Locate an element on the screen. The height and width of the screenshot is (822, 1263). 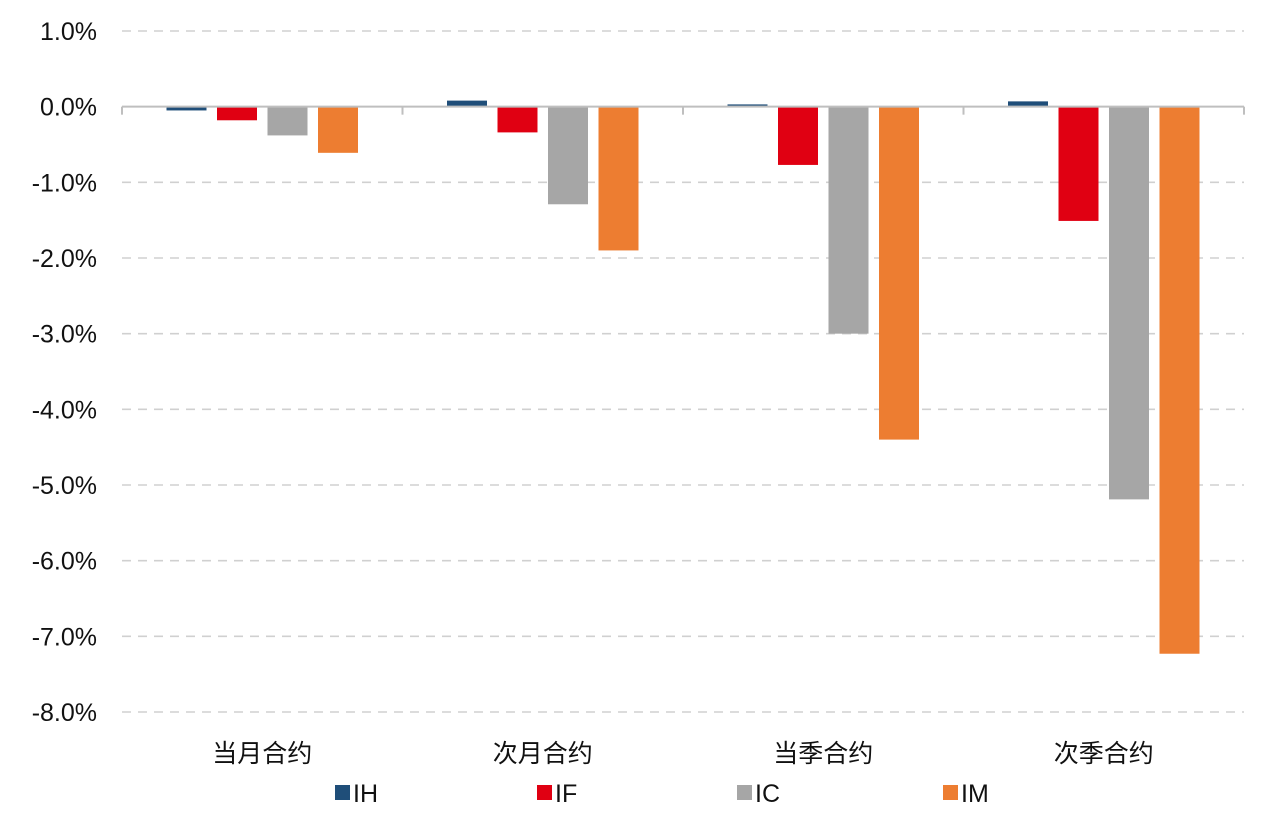
legend-swatch-im is located at coordinates (950, 792).